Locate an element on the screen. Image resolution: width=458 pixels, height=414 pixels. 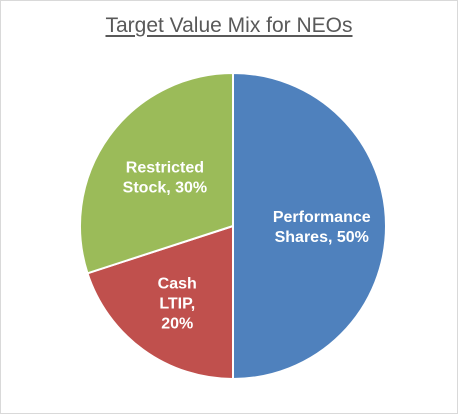
chart-title: Target Value Mix for NEOs is located at coordinates (229, 25).